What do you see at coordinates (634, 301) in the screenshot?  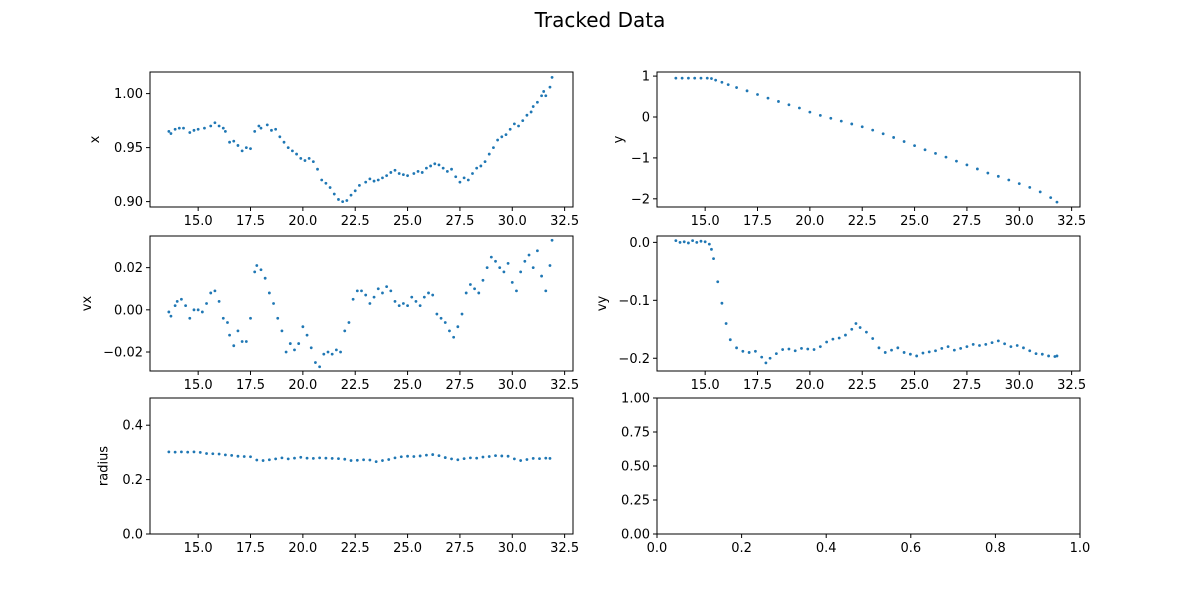 I see `y-tick-label-vy: −0.1` at bounding box center [634, 301].